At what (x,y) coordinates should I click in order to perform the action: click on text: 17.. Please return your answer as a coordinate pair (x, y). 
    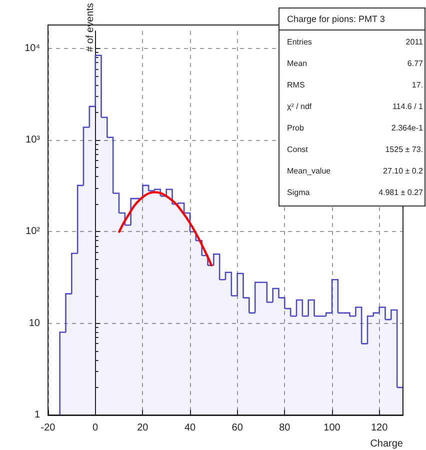
    Looking at the image, I should click on (417, 85).